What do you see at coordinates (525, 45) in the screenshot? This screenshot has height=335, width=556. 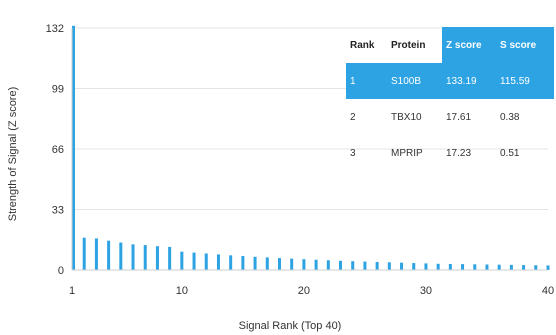 I see `header-s-score: S score` at bounding box center [525, 45].